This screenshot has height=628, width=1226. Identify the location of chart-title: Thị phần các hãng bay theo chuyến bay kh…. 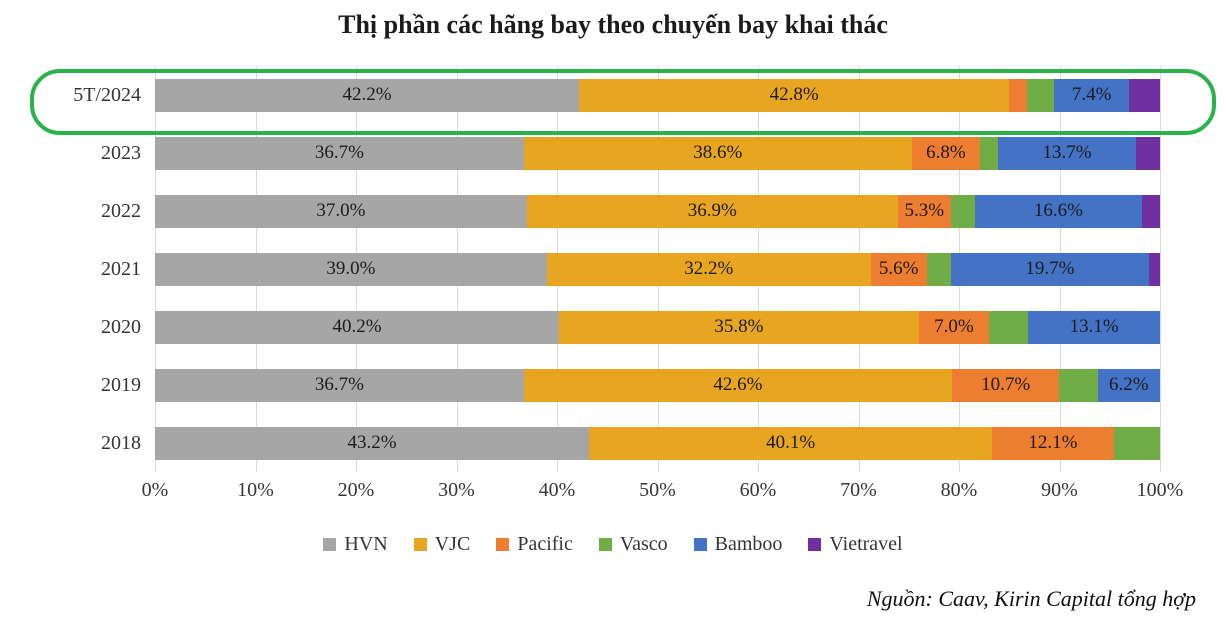
(613, 24).